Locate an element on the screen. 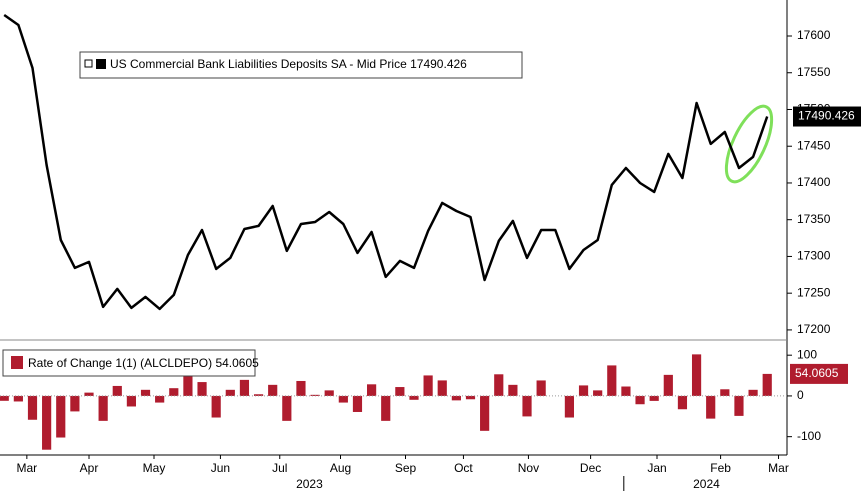 The width and height of the screenshot is (861, 491). x-tick-label: Oct is located at coordinates (463, 468).